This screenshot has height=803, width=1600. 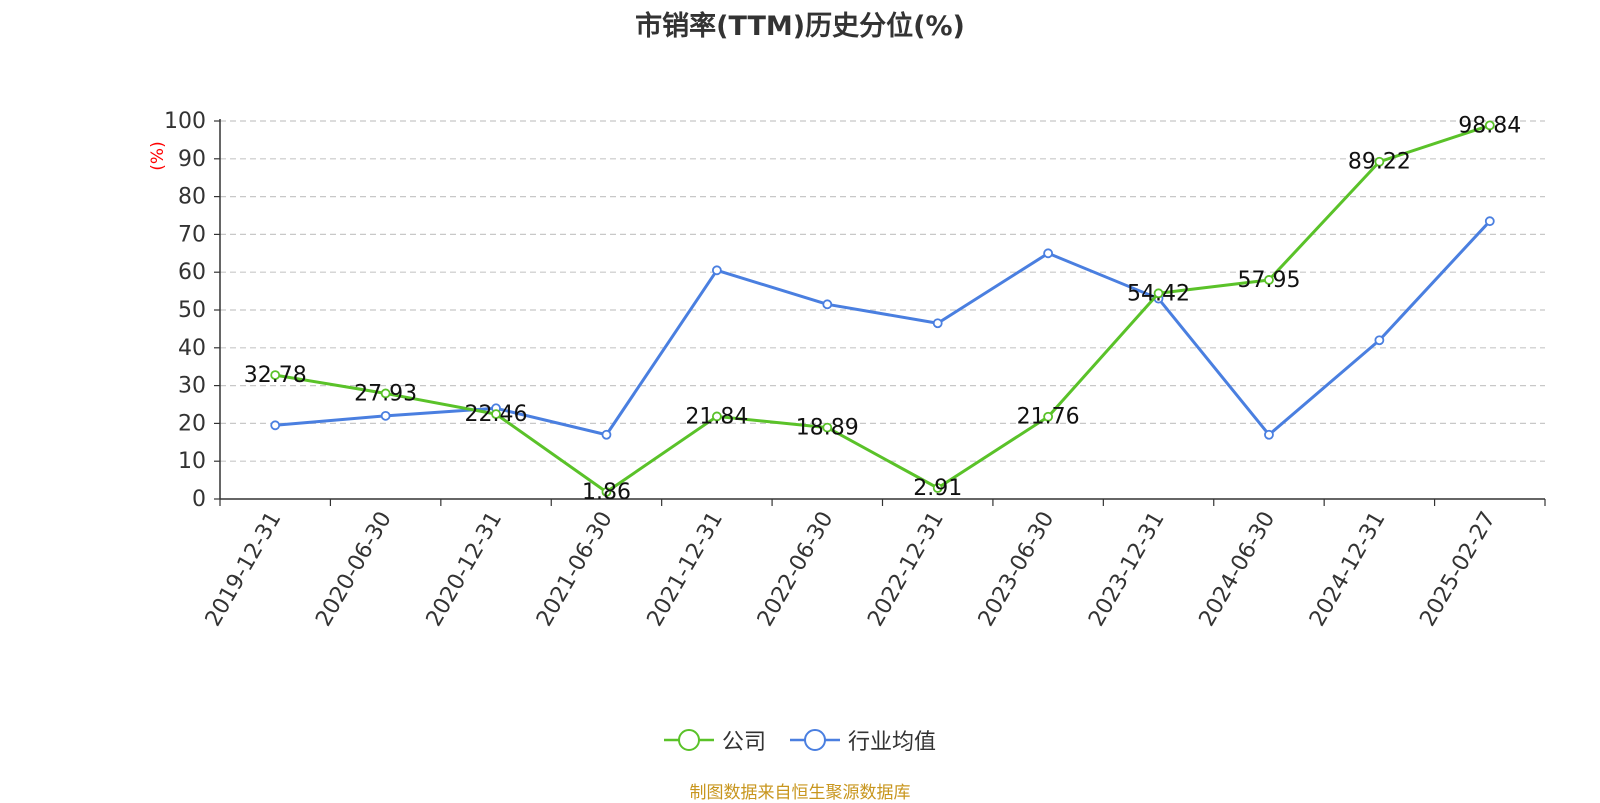 I want to click on y-tick-label: 100, so click(x=185, y=121).